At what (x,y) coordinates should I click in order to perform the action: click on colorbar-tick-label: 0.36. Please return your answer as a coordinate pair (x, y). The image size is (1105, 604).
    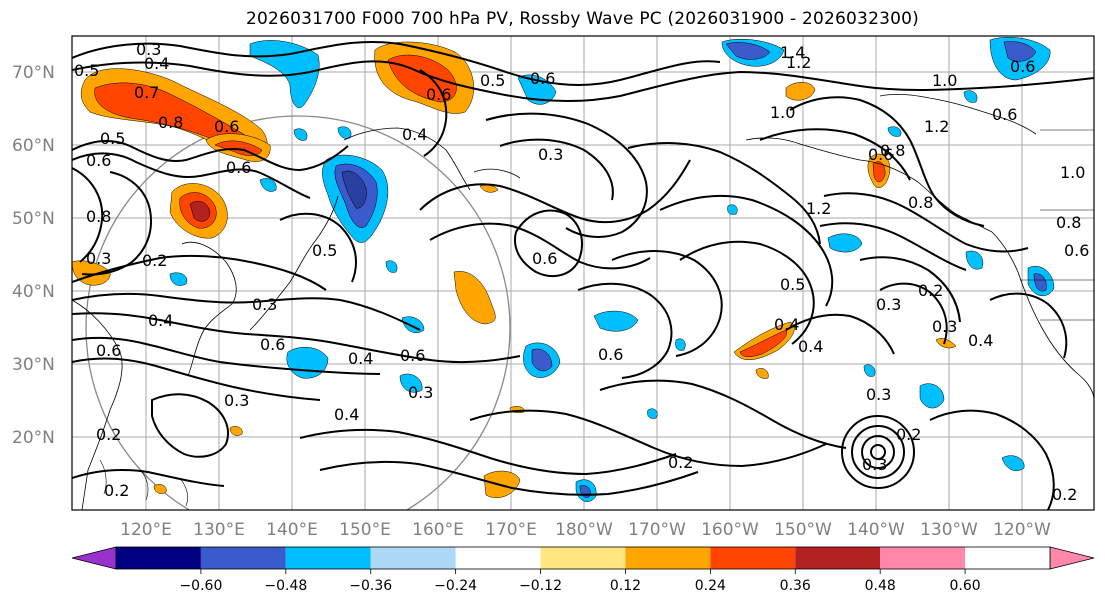
    Looking at the image, I should click on (795, 586).